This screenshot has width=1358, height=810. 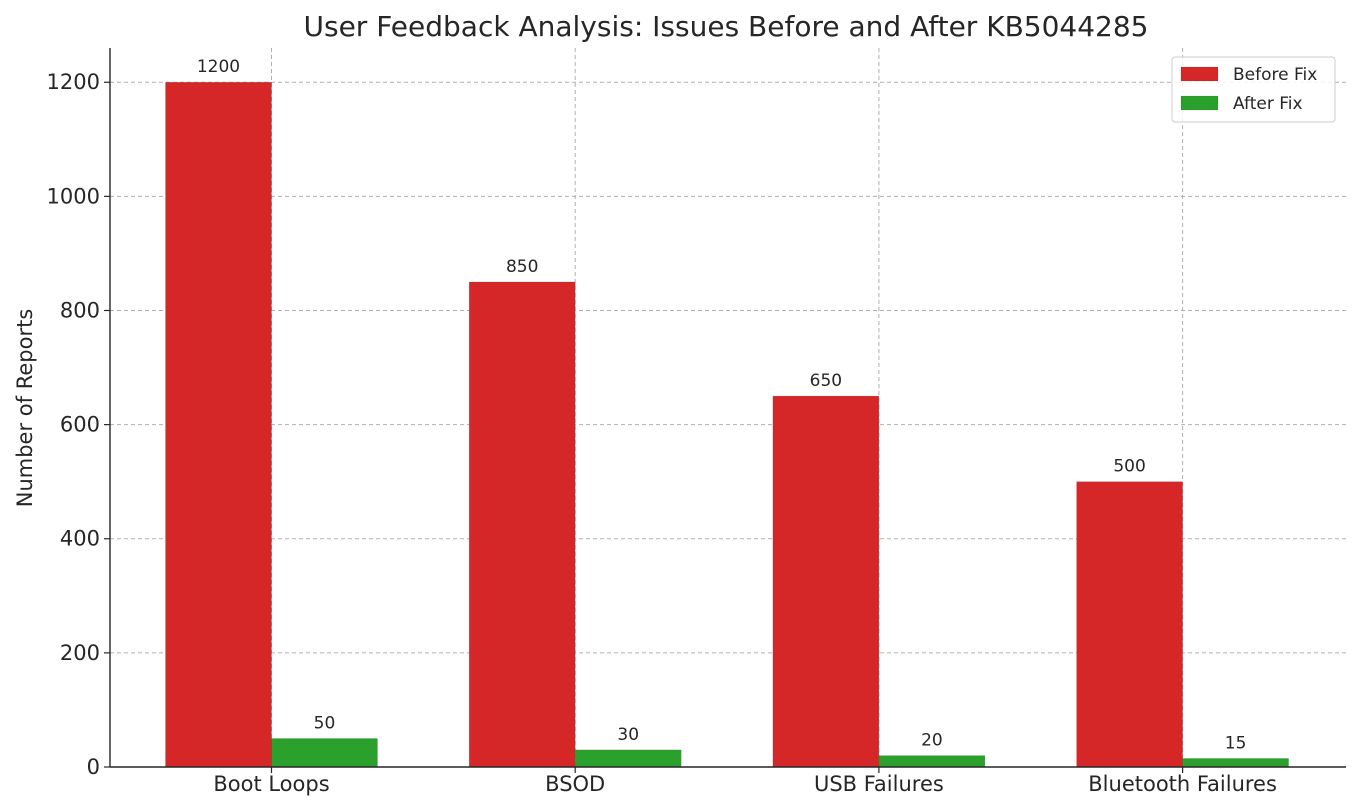 What do you see at coordinates (218, 67) in the screenshot?
I see `bar-value-label: 1200` at bounding box center [218, 67].